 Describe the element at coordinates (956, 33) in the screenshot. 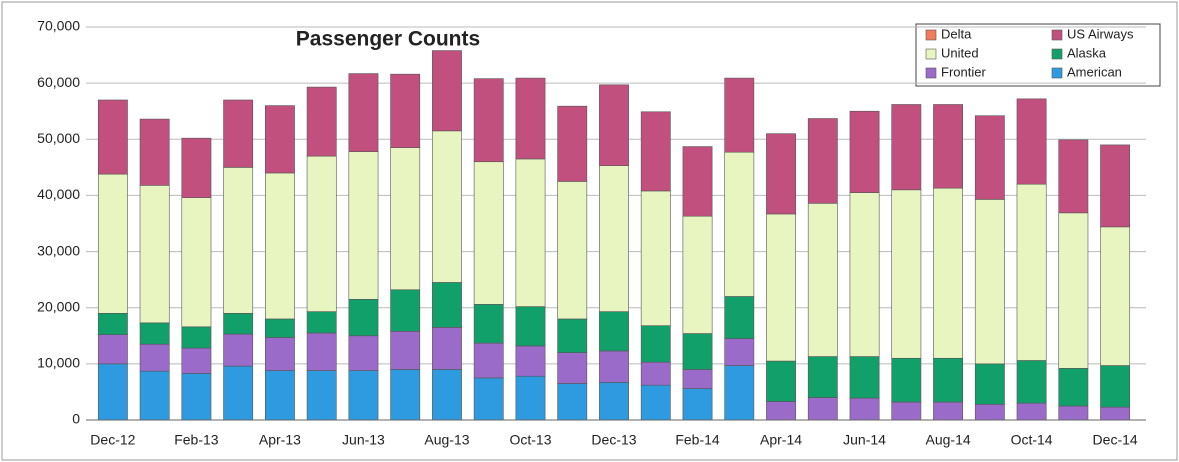

I see `legend-label: Delta` at that location.